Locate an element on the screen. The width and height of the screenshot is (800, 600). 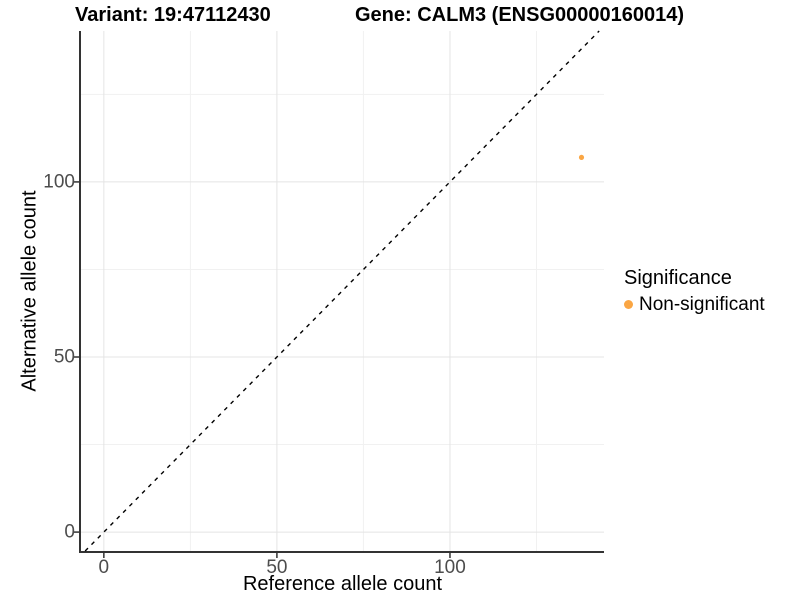
x-axis-title: Reference allele count is located at coordinates (342, 584).